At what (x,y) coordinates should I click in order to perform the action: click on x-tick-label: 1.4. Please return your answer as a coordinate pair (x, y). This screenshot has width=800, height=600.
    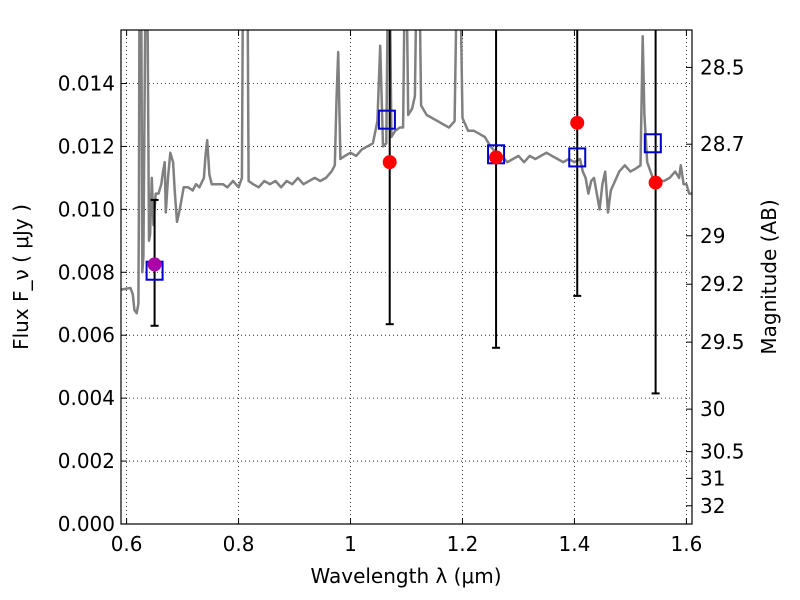
    Looking at the image, I should click on (575, 544).